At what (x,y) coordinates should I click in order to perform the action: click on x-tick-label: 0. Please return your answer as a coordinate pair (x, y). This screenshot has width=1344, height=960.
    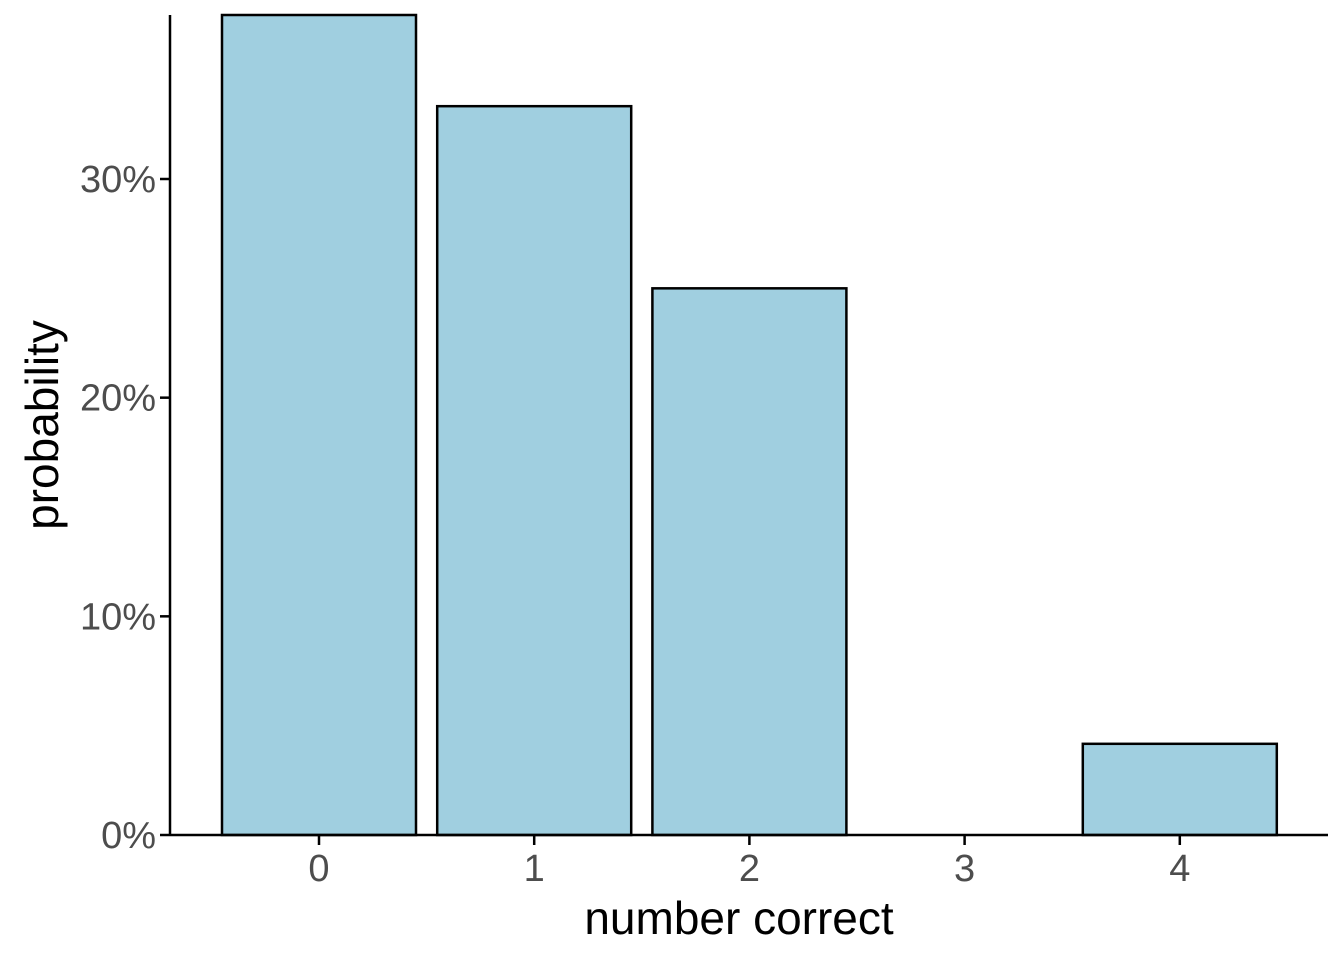
    Looking at the image, I should click on (318, 869).